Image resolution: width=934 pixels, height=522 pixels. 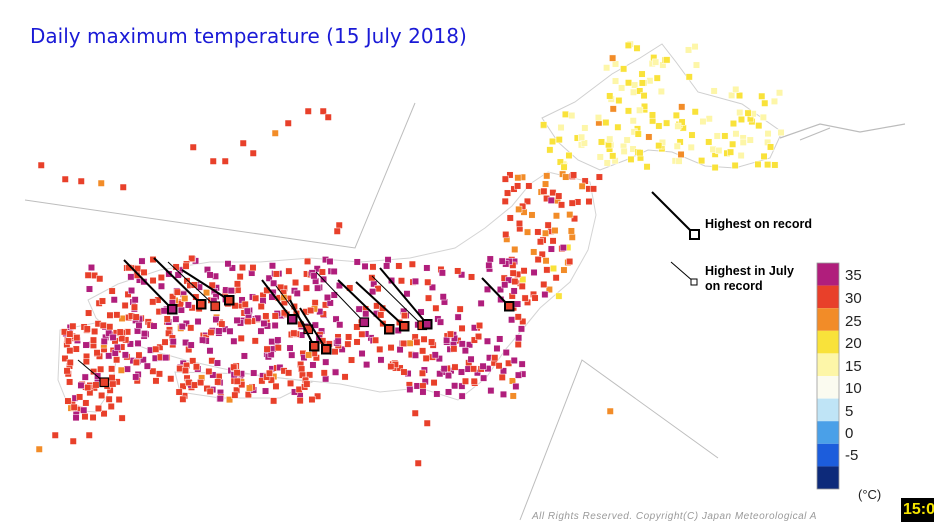 I want to click on kuril-outline, so click(x=842, y=132).